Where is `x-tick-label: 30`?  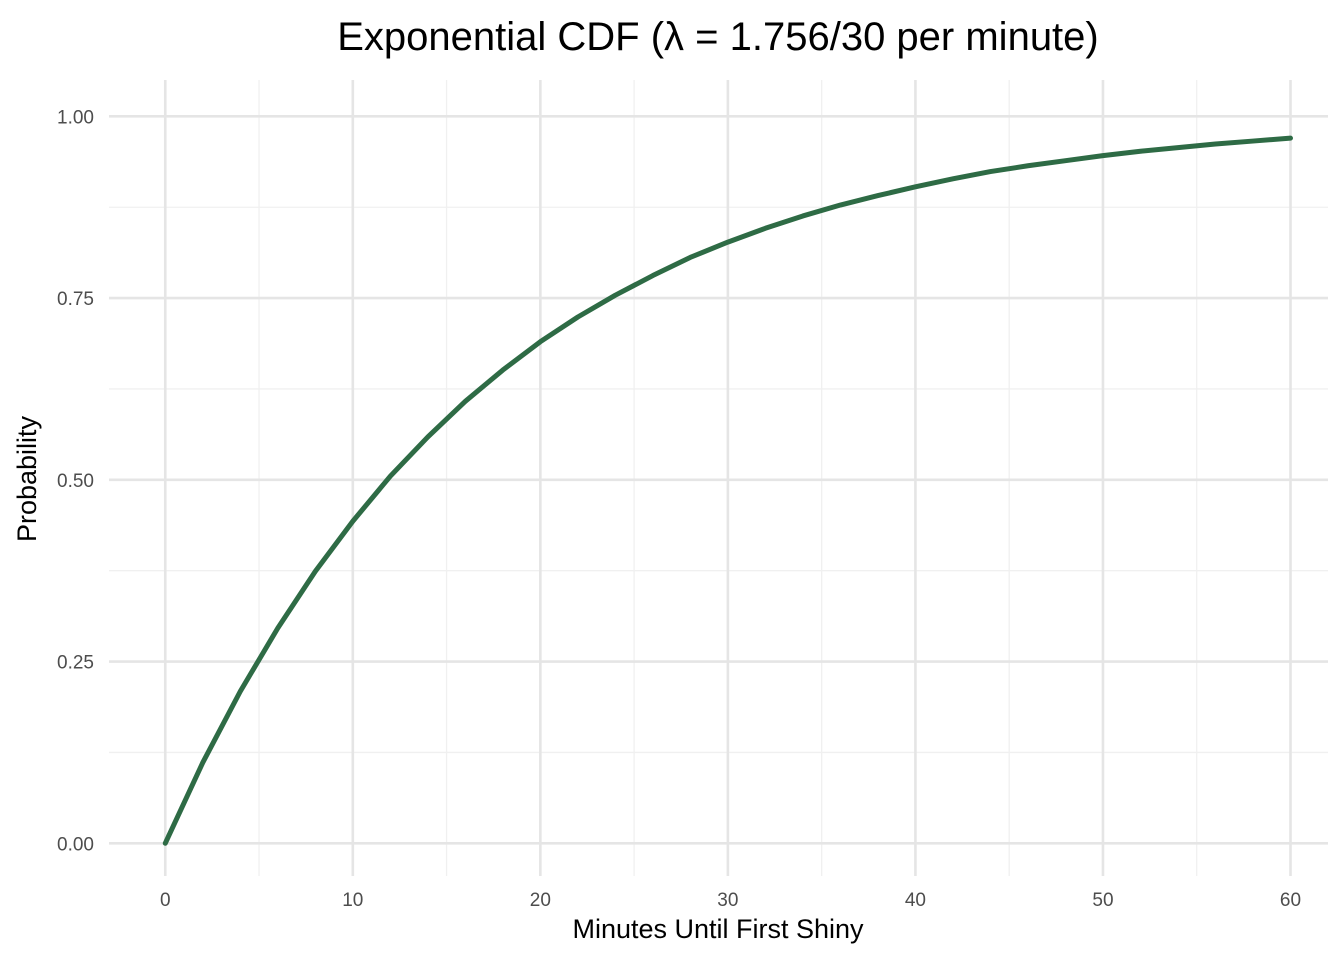
x-tick-label: 30 is located at coordinates (727, 900).